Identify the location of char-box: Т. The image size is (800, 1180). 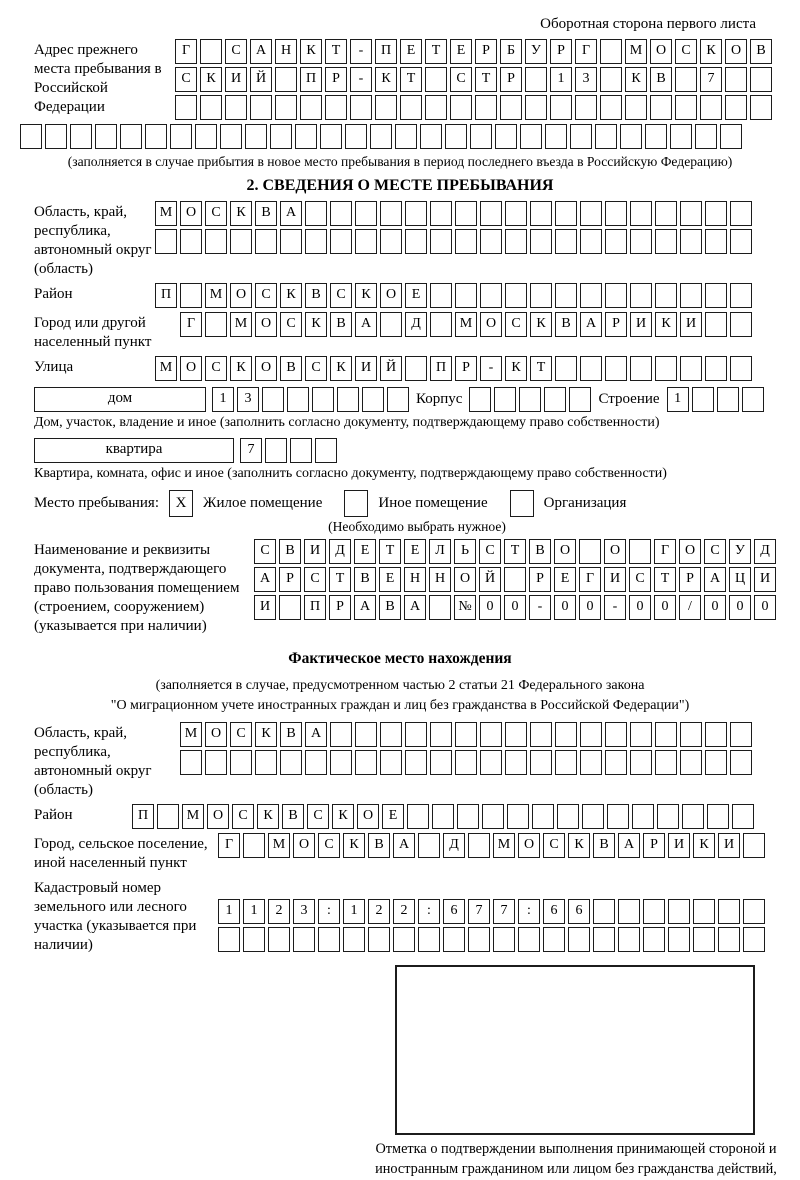
(665, 579).